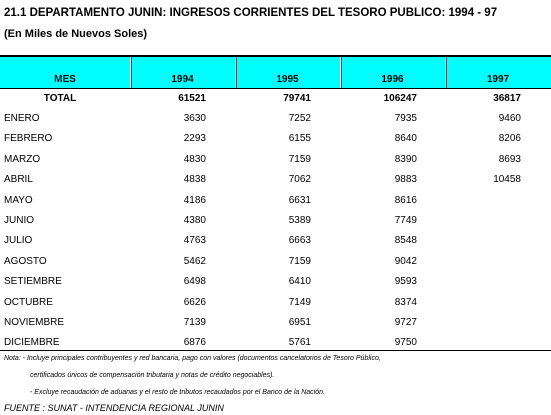 This screenshot has width=551, height=415. I want to click on cell: 2293, so click(194, 139).